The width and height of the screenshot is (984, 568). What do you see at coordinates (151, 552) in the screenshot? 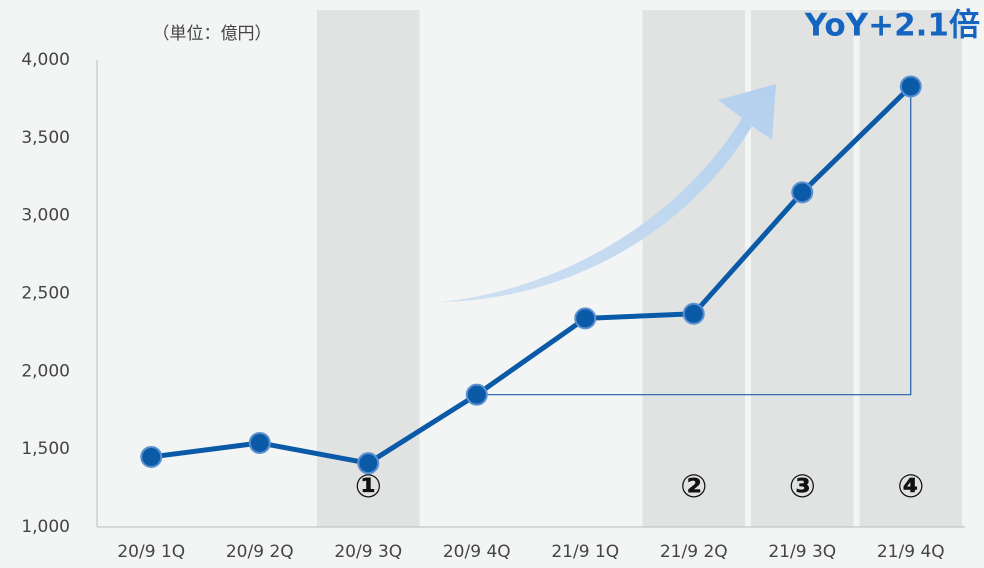
I see `x-tick-label: 20/9 1Q` at bounding box center [151, 552].